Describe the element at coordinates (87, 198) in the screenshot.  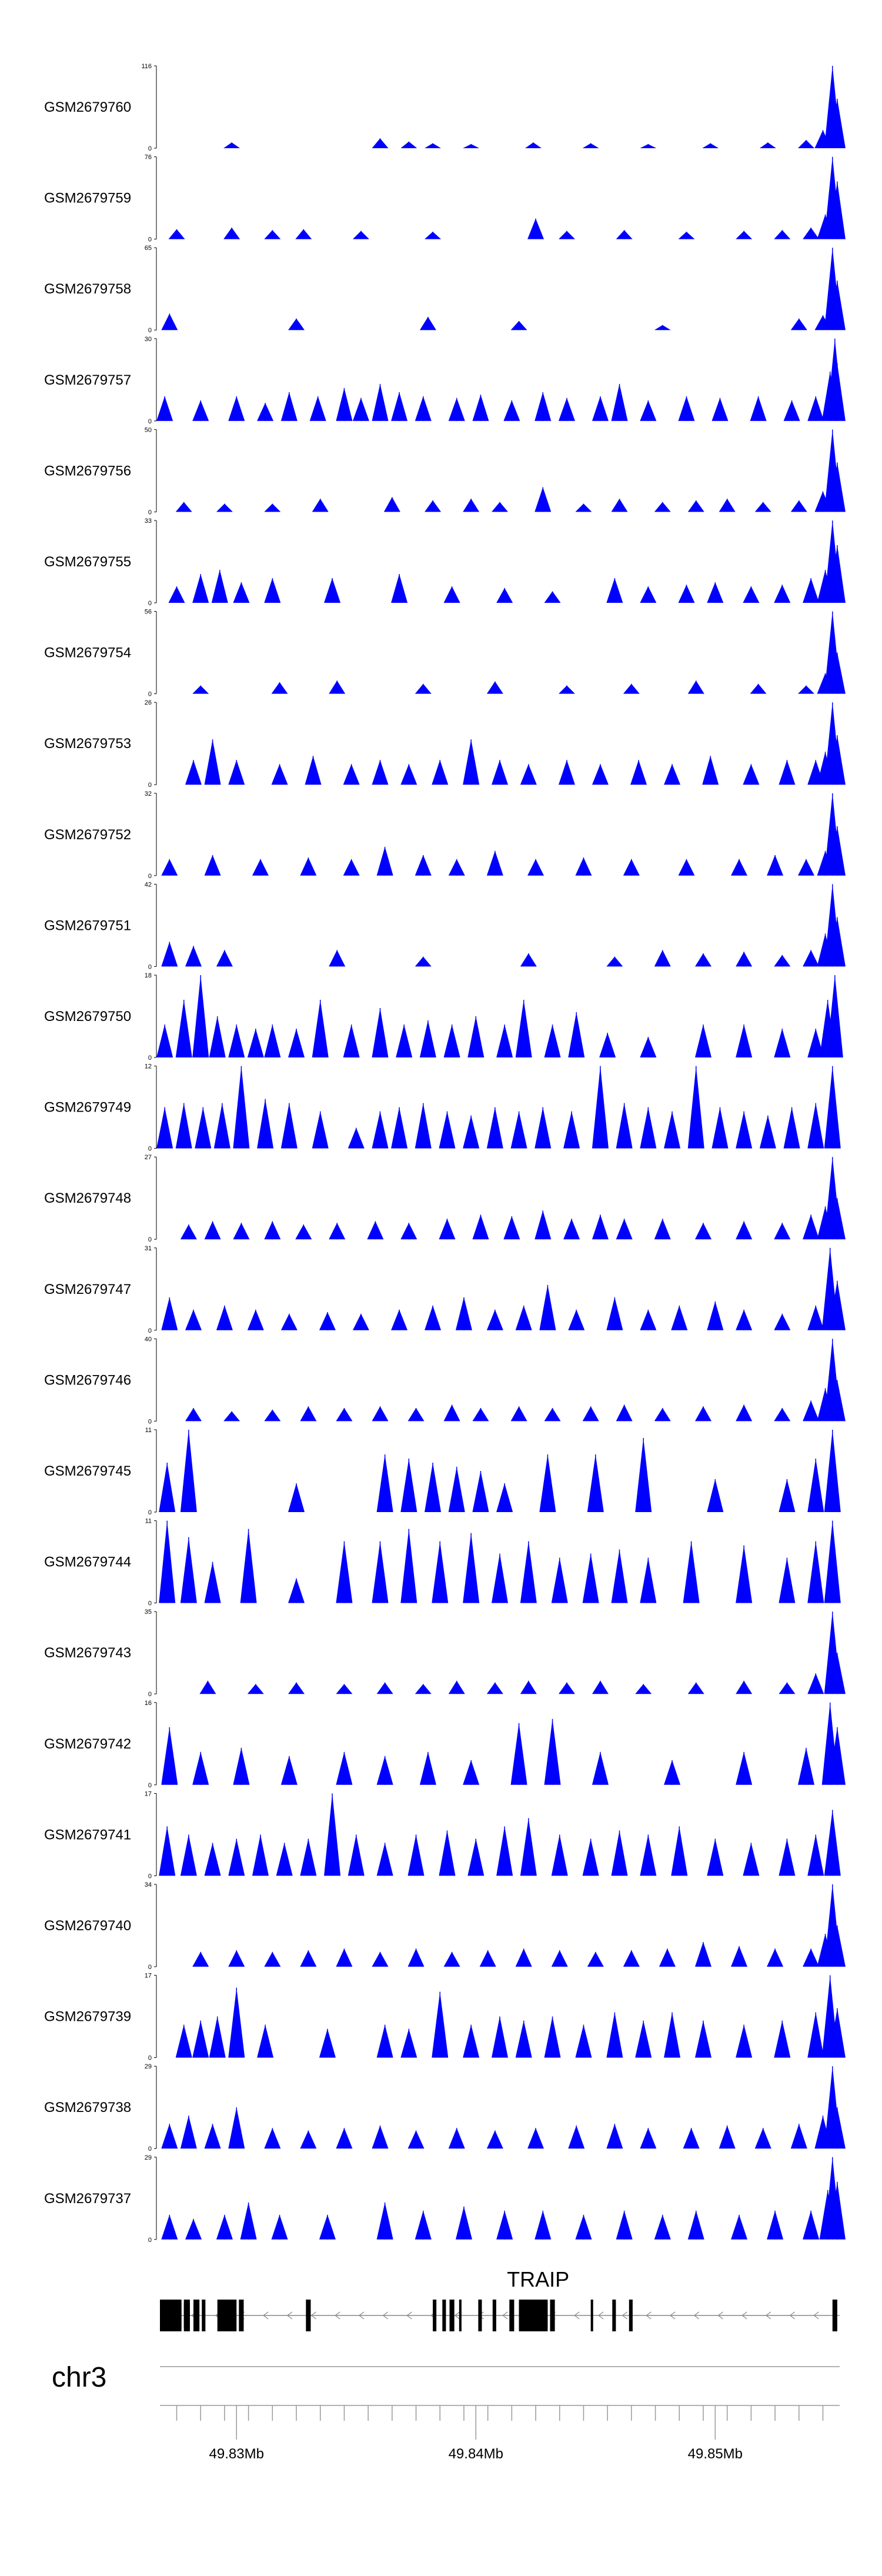
I see `track-label: GSM2679759` at that location.